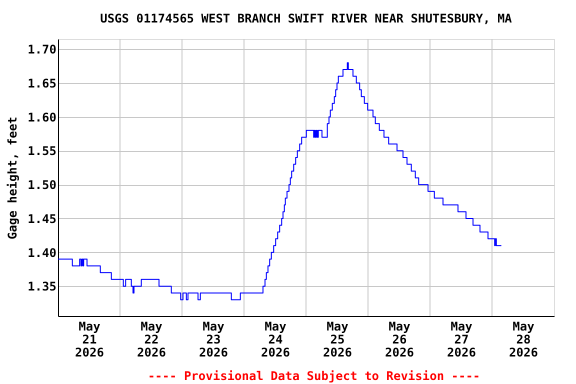  I want to click on x-tick-label: May 26 2026, so click(399, 340).